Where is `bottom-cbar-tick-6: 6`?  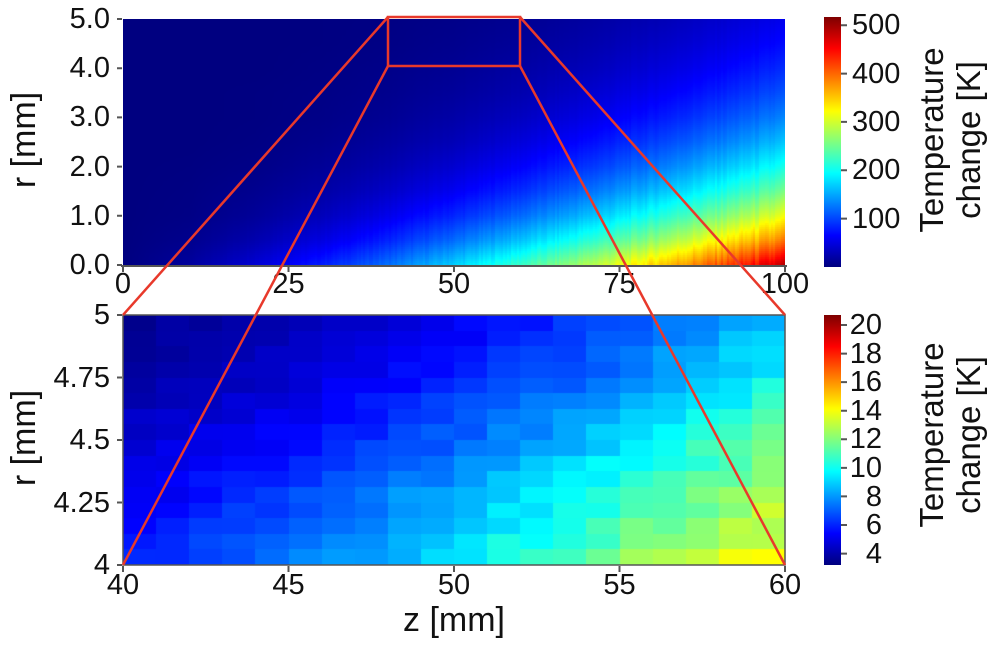
bottom-cbar-tick-6: 6 is located at coordinates (873, 525).